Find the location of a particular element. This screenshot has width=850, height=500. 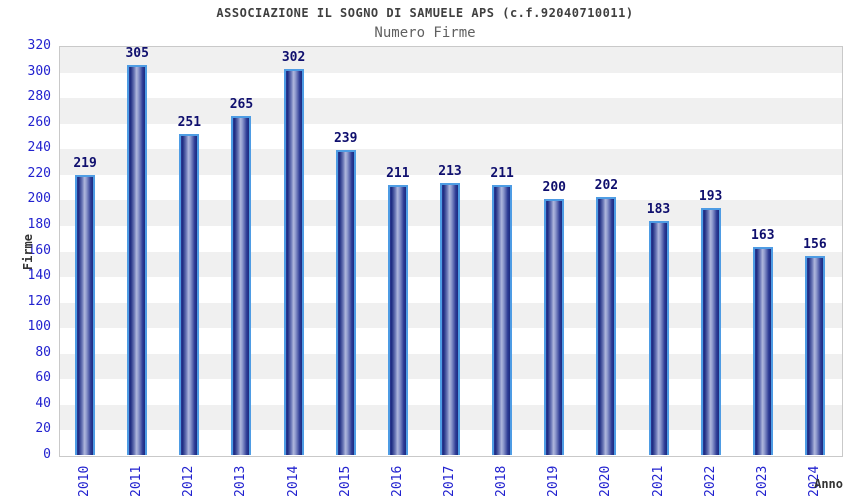

y-tick-label: 120 is located at coordinates (39, 301).